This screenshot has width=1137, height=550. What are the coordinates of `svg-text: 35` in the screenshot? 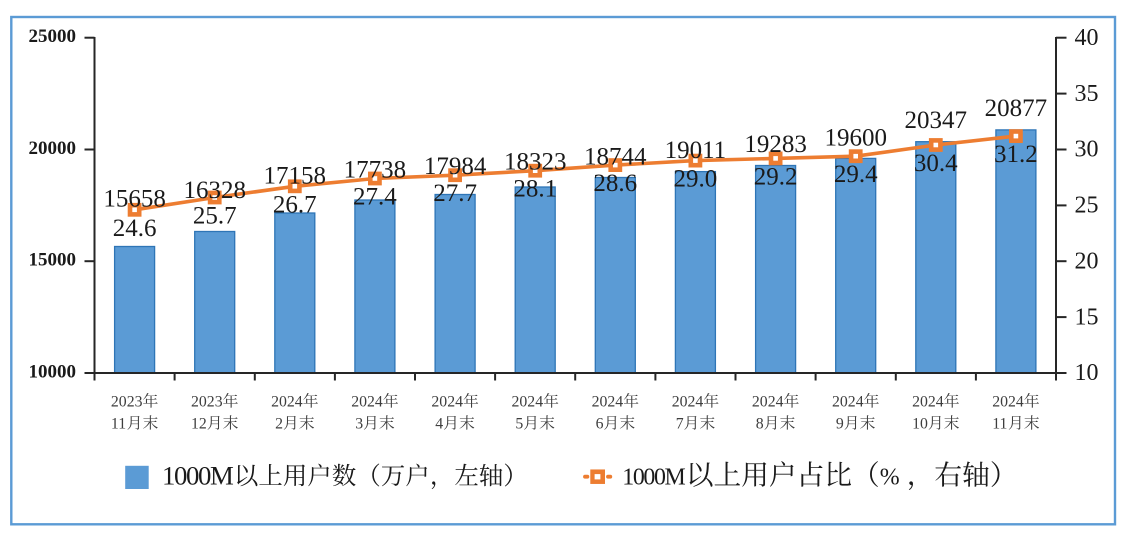 It's located at (1087, 94).